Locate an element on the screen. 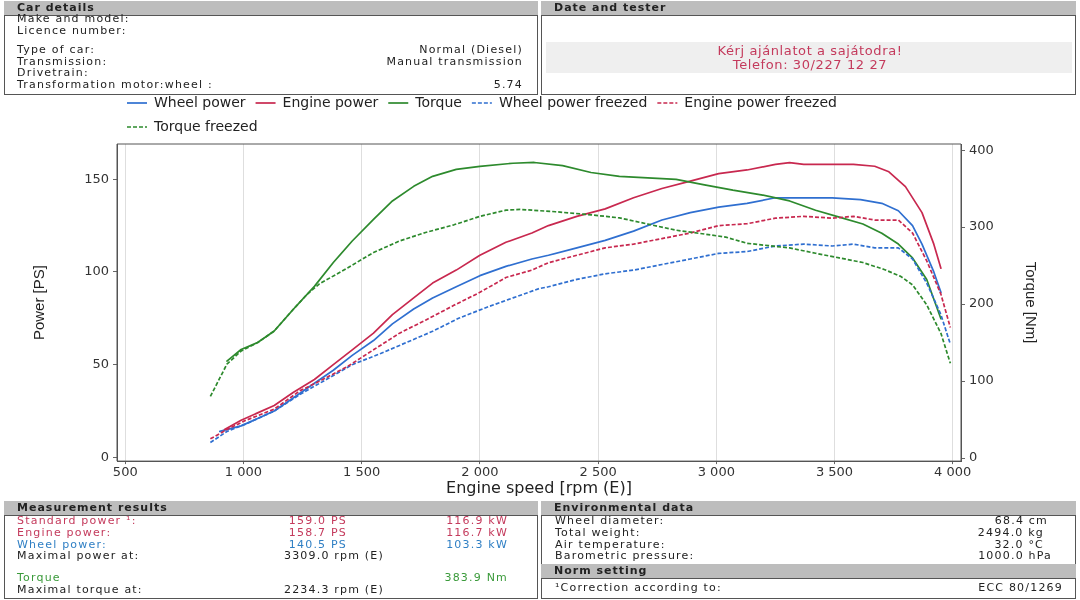 The height and width of the screenshot is (600, 1080). y-tick-label: 50 is located at coordinates (100, 364).